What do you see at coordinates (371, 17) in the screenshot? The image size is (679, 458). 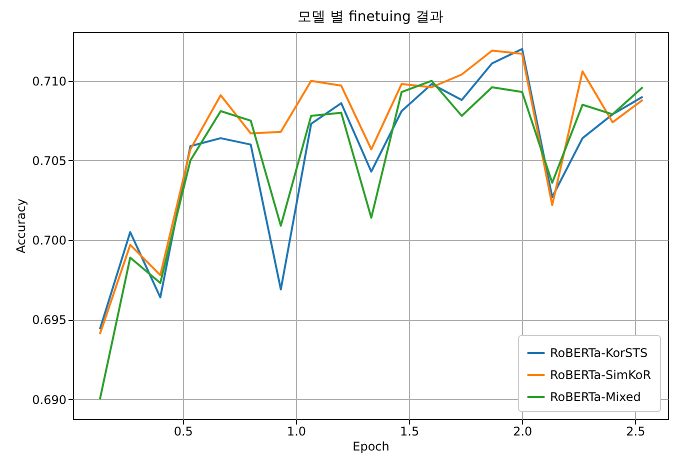 I see `chart-title: 모델 별 finetuing 결과` at bounding box center [371, 17].